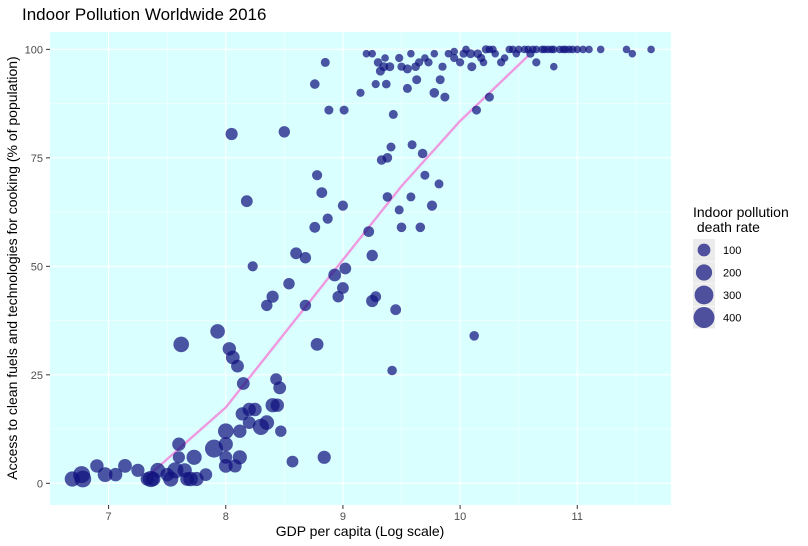  What do you see at coordinates (37, 159) in the screenshot?
I see `y-tick-label: 75` at bounding box center [37, 159].